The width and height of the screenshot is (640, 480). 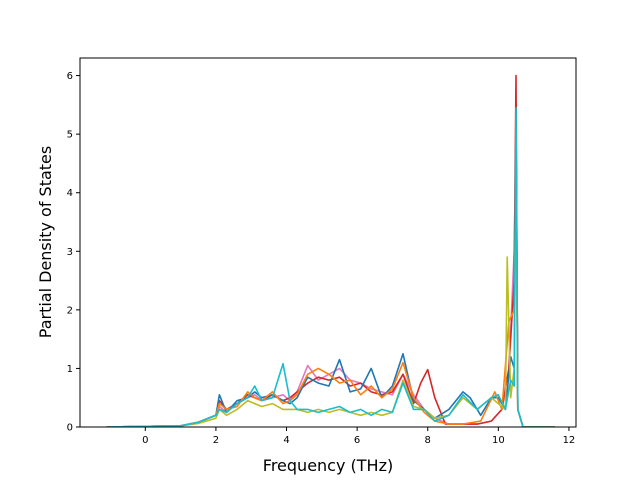 What do you see at coordinates (70, 252) in the screenshot?
I see `y-tick-label: 3` at bounding box center [70, 252].